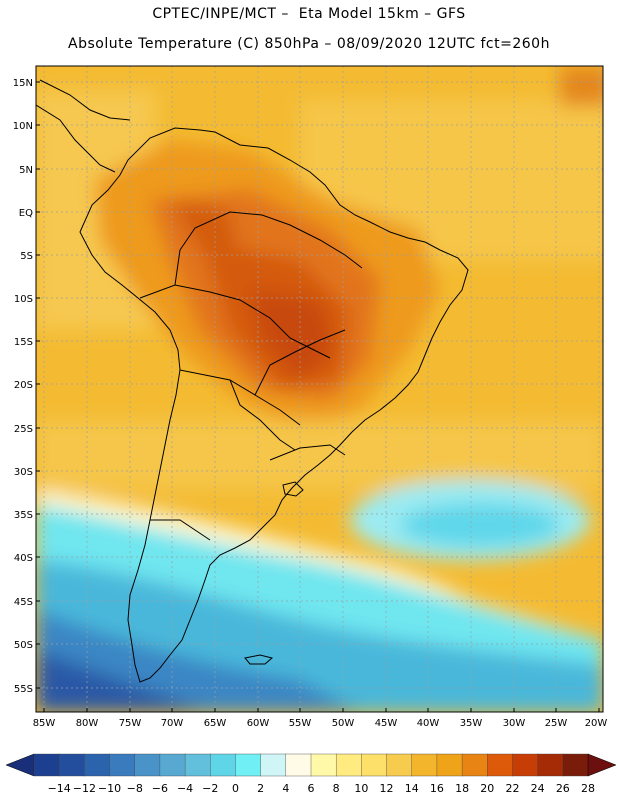 This screenshot has height=800, width=618. What do you see at coordinates (23, 299) in the screenshot?
I see `lat-label: 10S` at bounding box center [23, 299].